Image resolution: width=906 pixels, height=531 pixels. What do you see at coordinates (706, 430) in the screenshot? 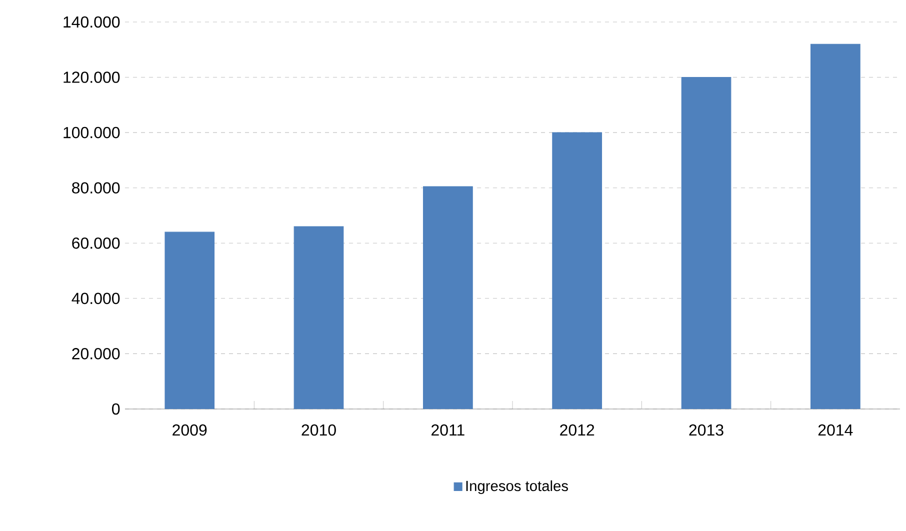
I see `x-tick-label: 2013` at bounding box center [706, 430].